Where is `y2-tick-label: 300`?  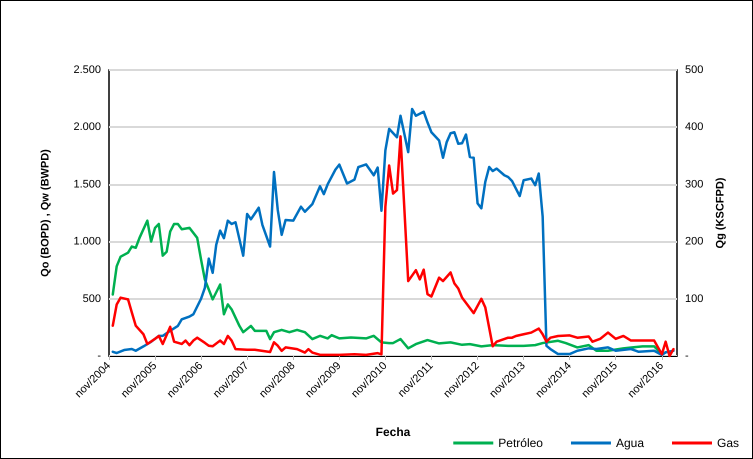 y2-tick-label: 300 is located at coordinates (694, 184).